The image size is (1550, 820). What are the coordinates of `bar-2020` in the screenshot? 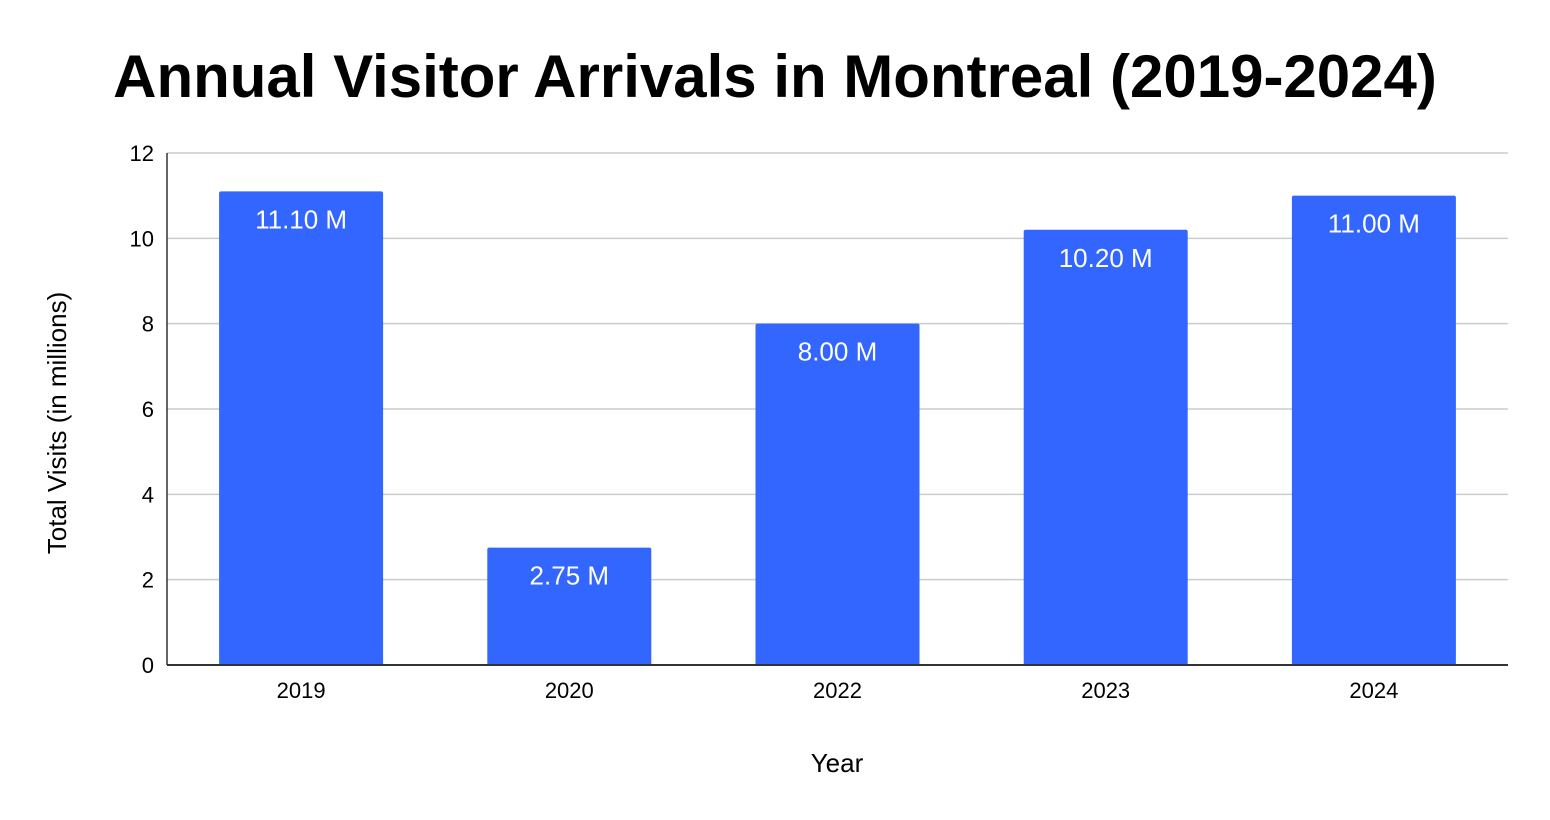 It's located at (569, 606).